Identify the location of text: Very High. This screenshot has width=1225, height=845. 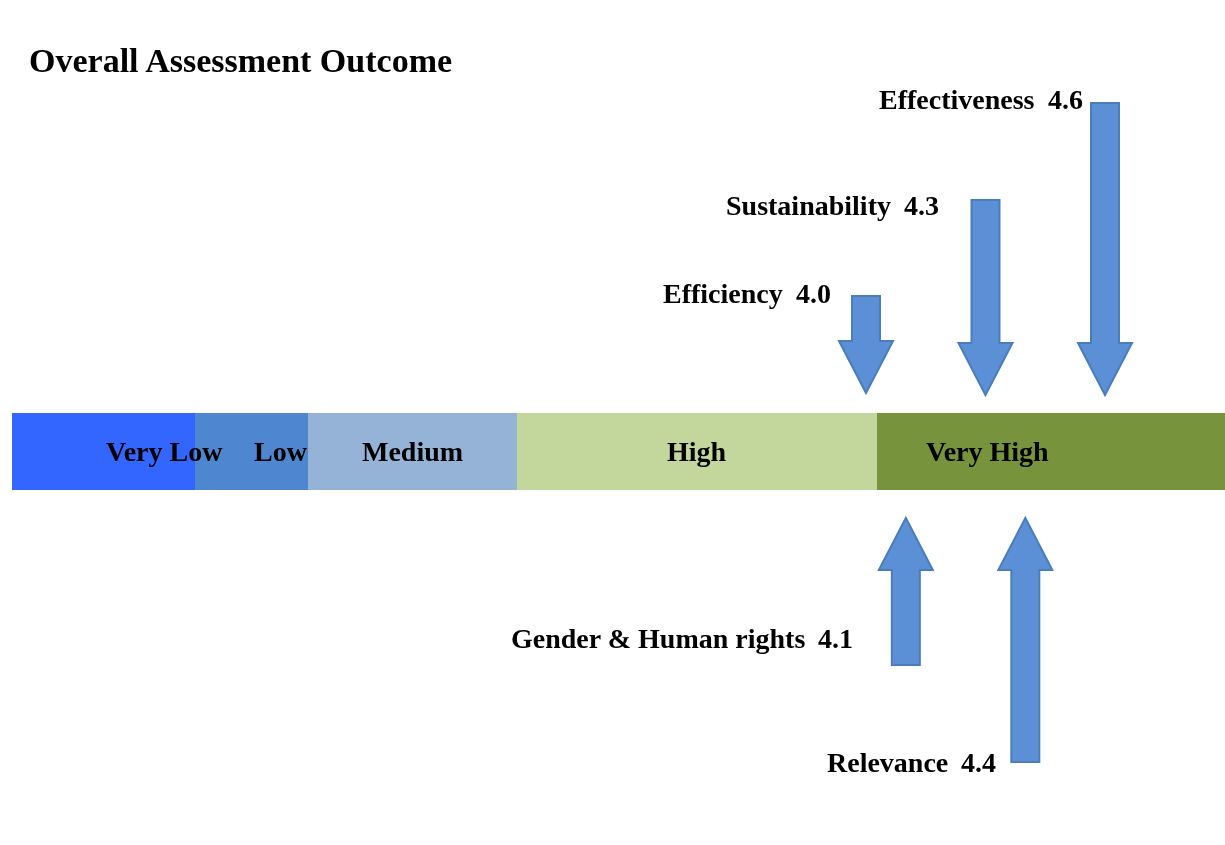
(987, 451).